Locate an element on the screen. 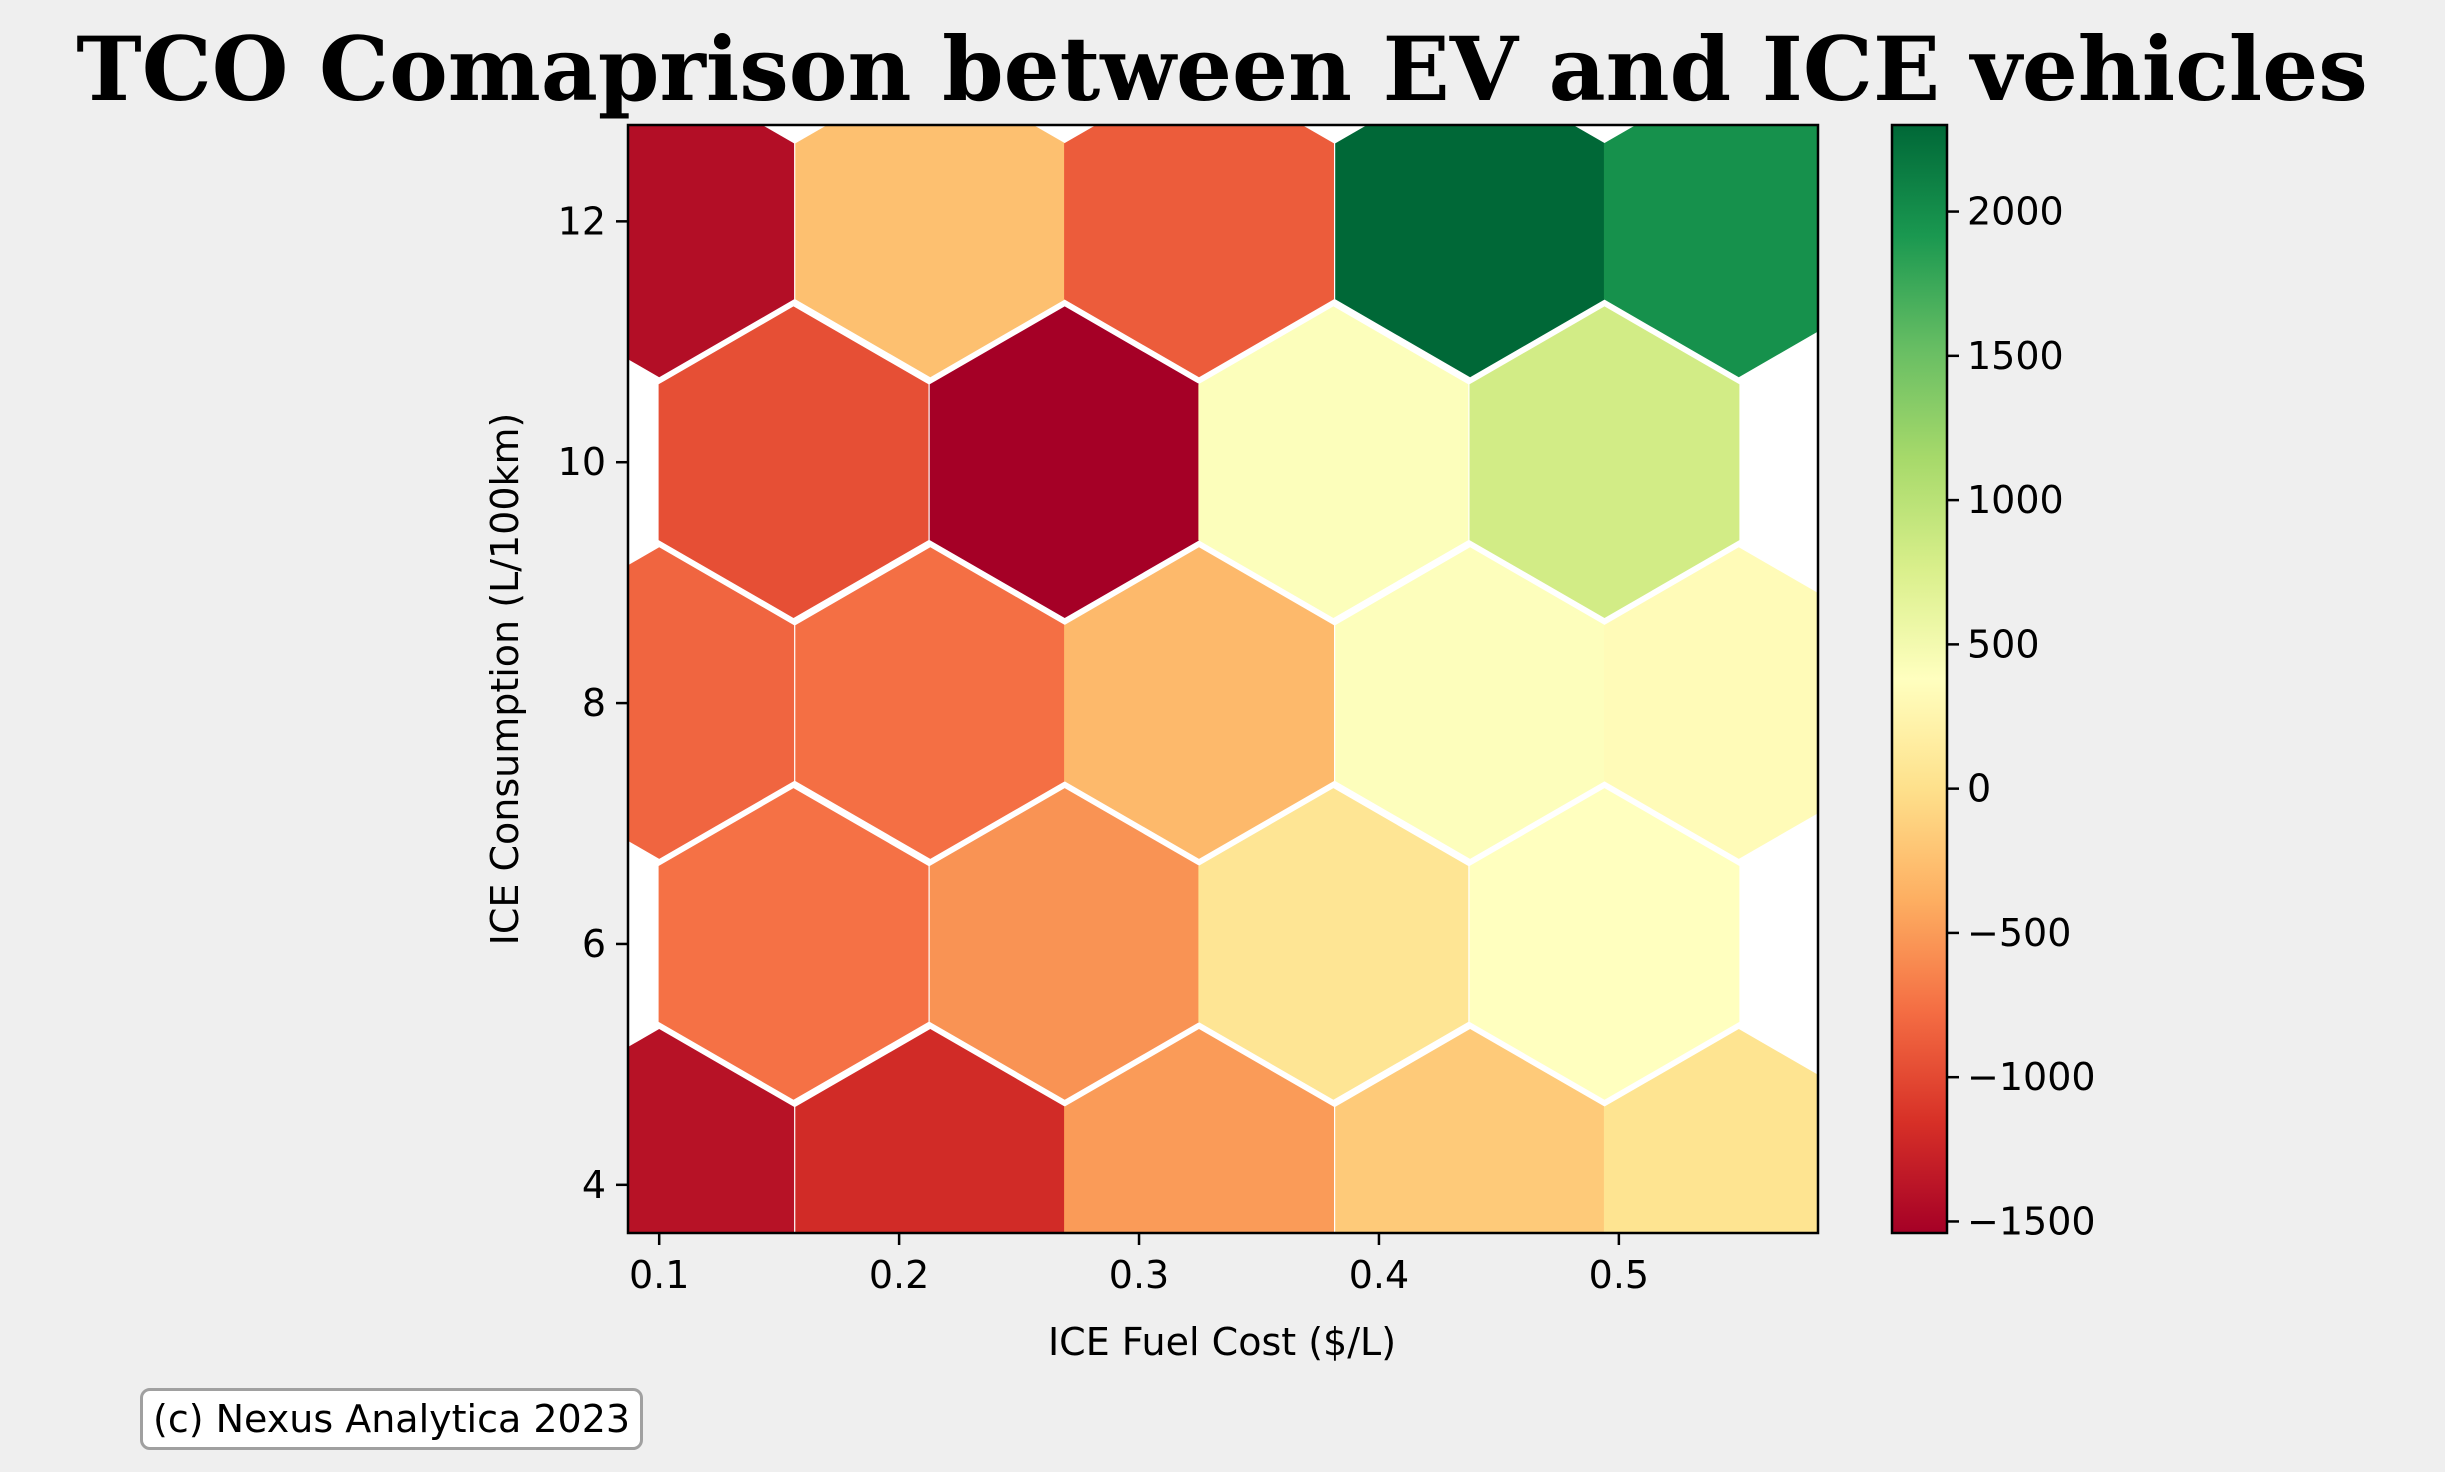 The height and width of the screenshot is (1472, 2445). y-axis-label: ICE Consumption (L/100km) is located at coordinates (505, 679).